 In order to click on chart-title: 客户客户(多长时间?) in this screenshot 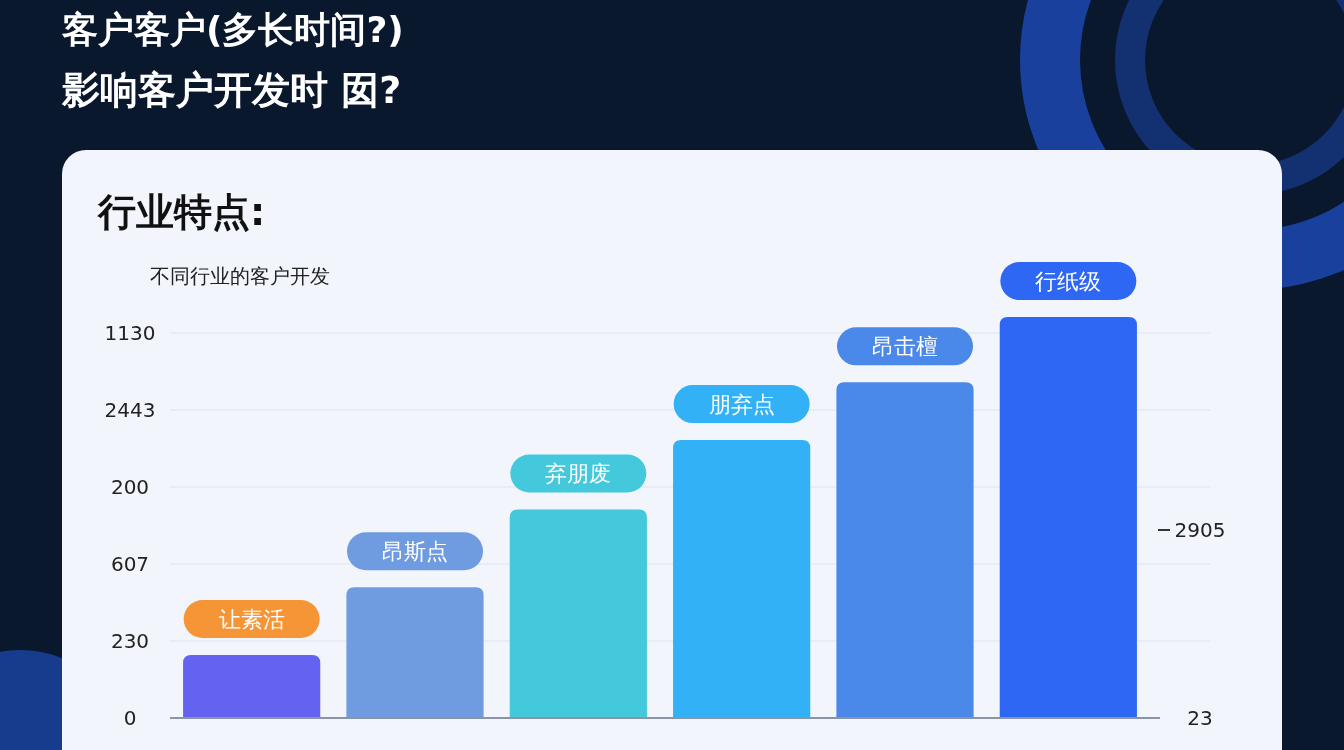, I will do `click(232, 29)`.